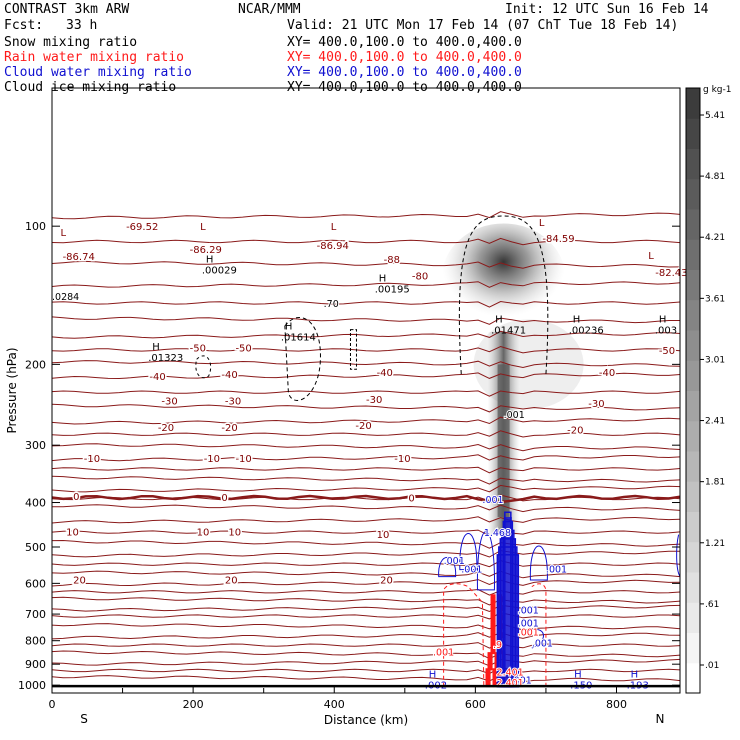 The height and width of the screenshot is (740, 740). I want to click on contour-label: -50, so click(198, 349).